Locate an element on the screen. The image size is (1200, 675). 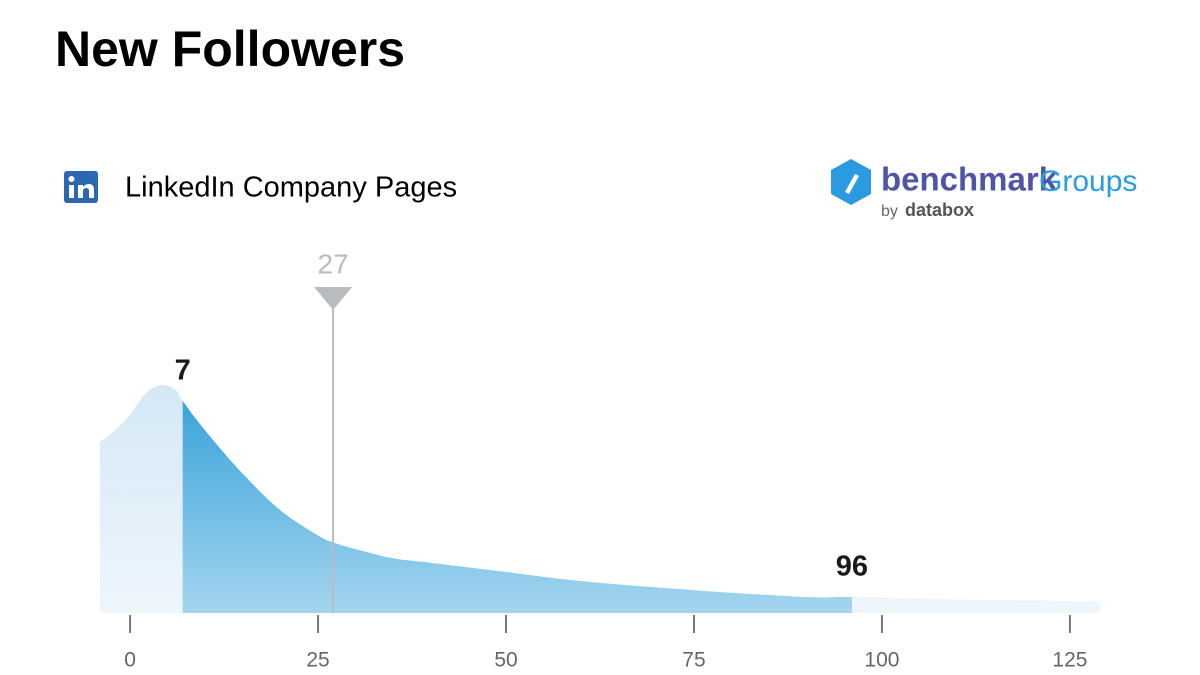
brand-company: databox is located at coordinates (939, 210).